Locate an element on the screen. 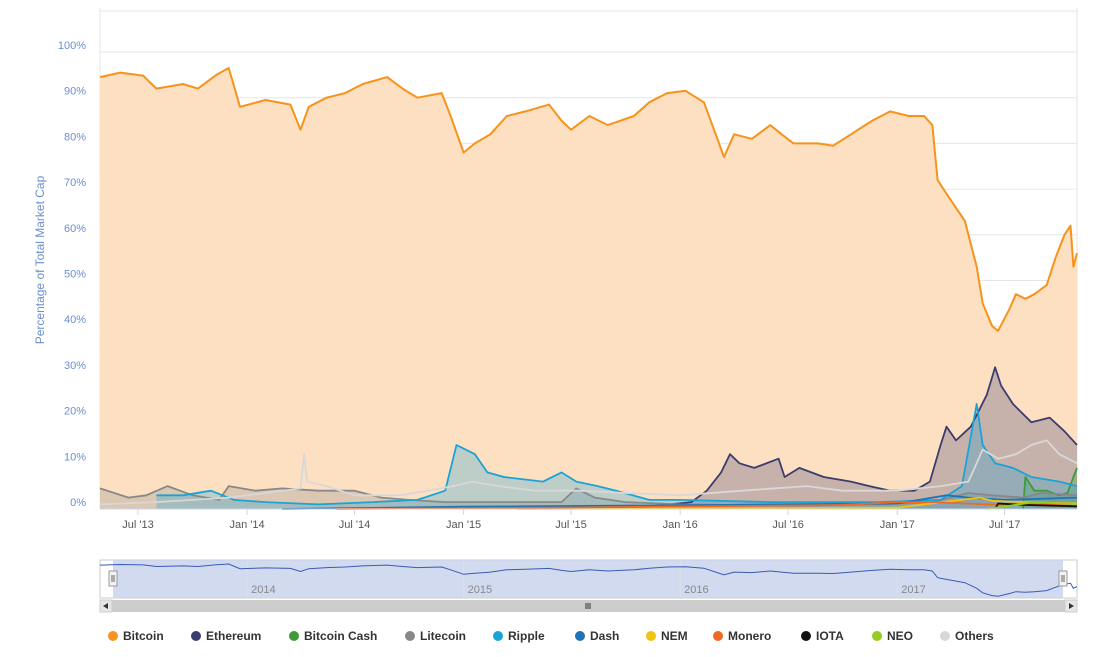  legend-label: IOTA is located at coordinates (830, 636).